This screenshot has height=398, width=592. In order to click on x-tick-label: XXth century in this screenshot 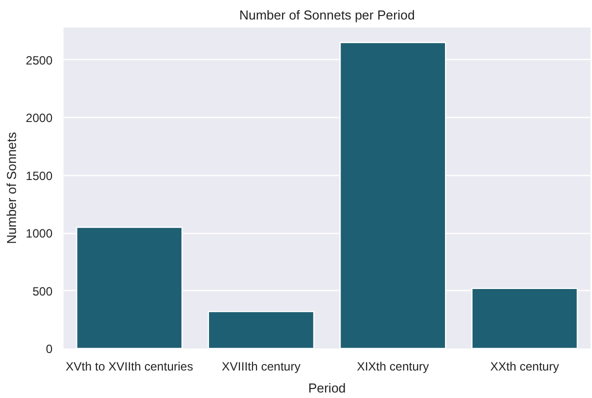, I will do `click(524, 367)`.